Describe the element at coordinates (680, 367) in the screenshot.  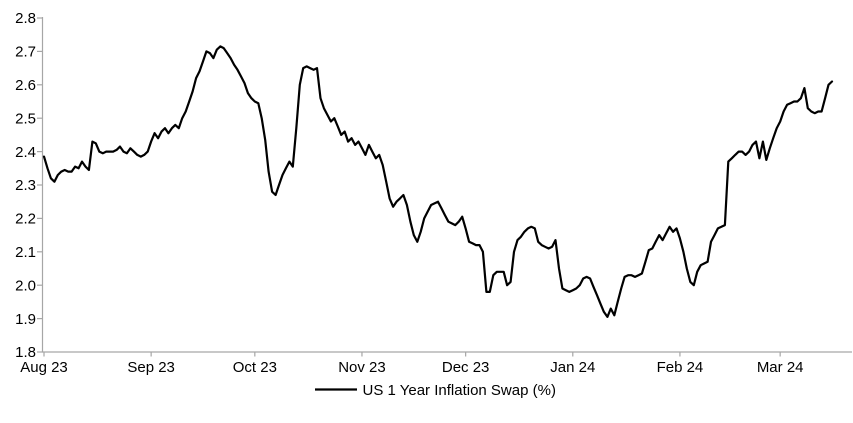
I see `x-tick-label: Feb 24` at that location.